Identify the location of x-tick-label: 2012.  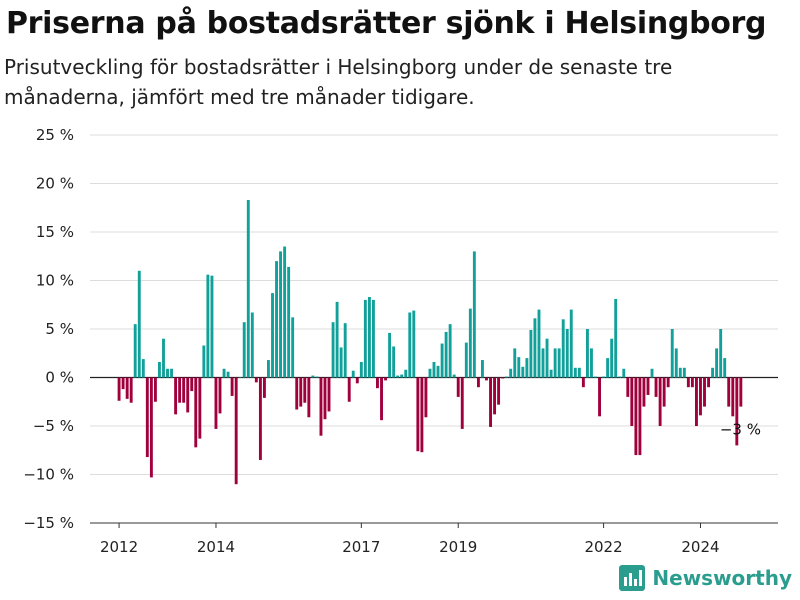
(119, 547).